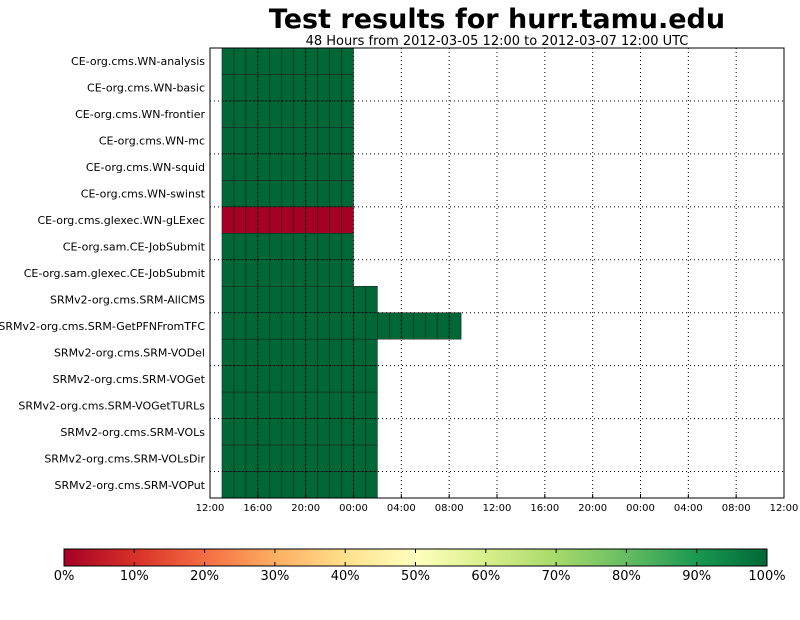  I want to click on y-tick-label: CE-org.sam.glexec.CE-JobSubmit, so click(115, 273).